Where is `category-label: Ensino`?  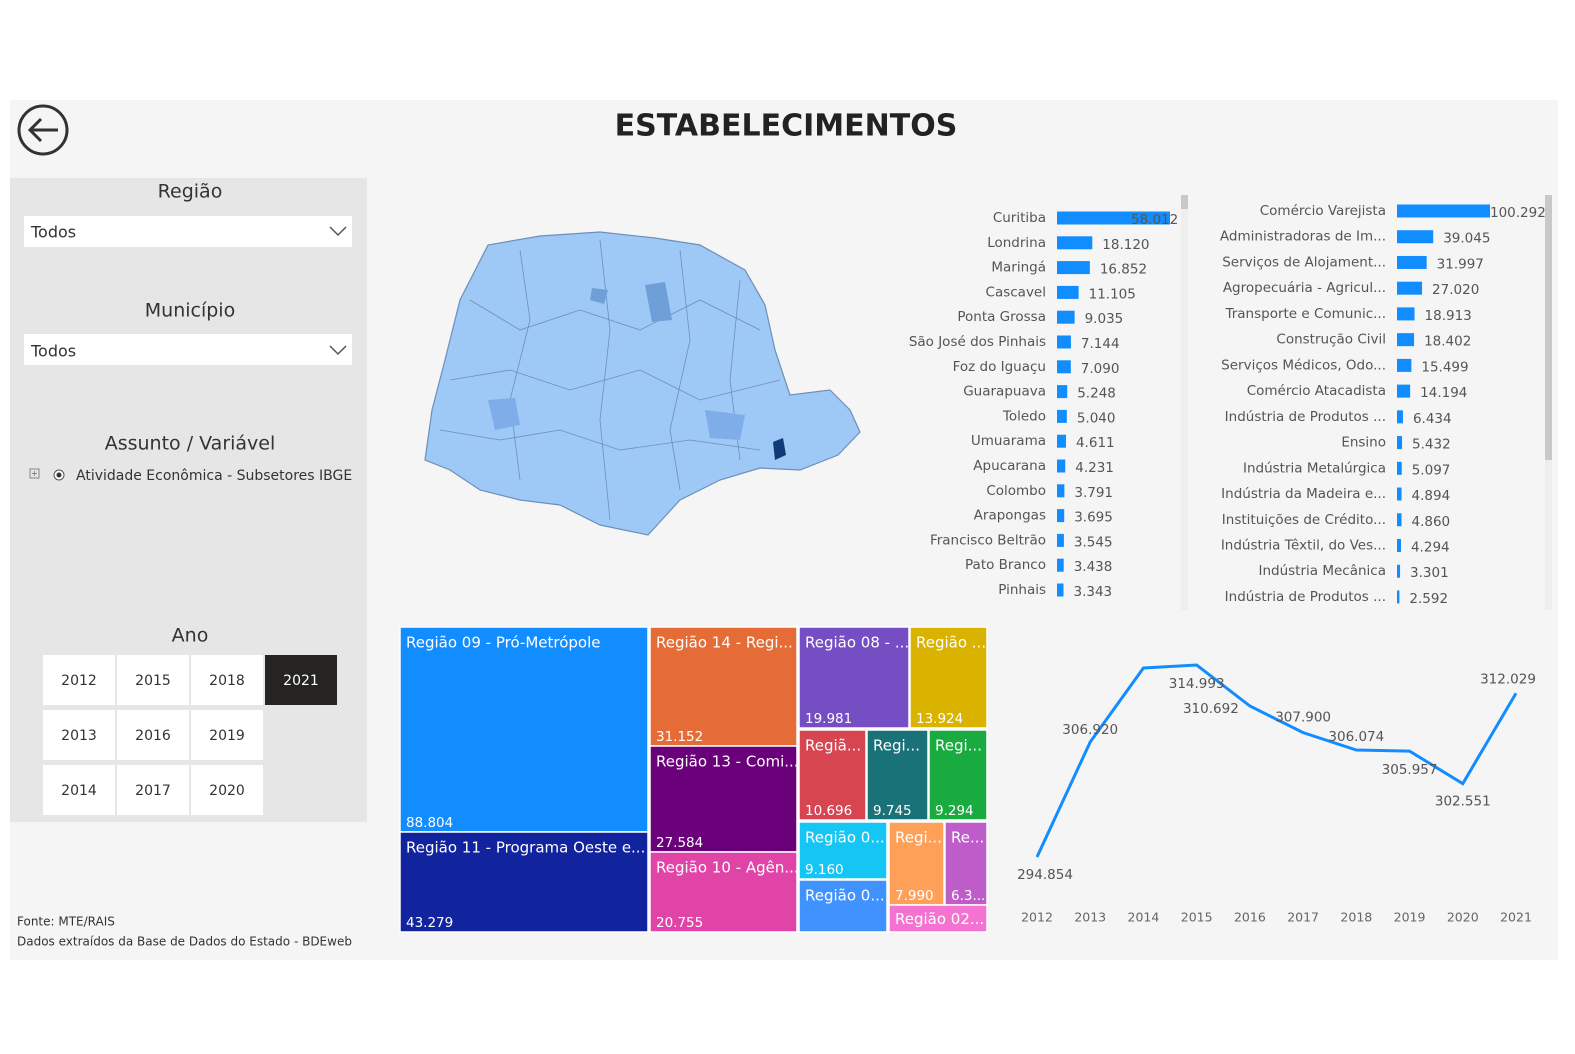 category-label: Ensino is located at coordinates (1363, 443).